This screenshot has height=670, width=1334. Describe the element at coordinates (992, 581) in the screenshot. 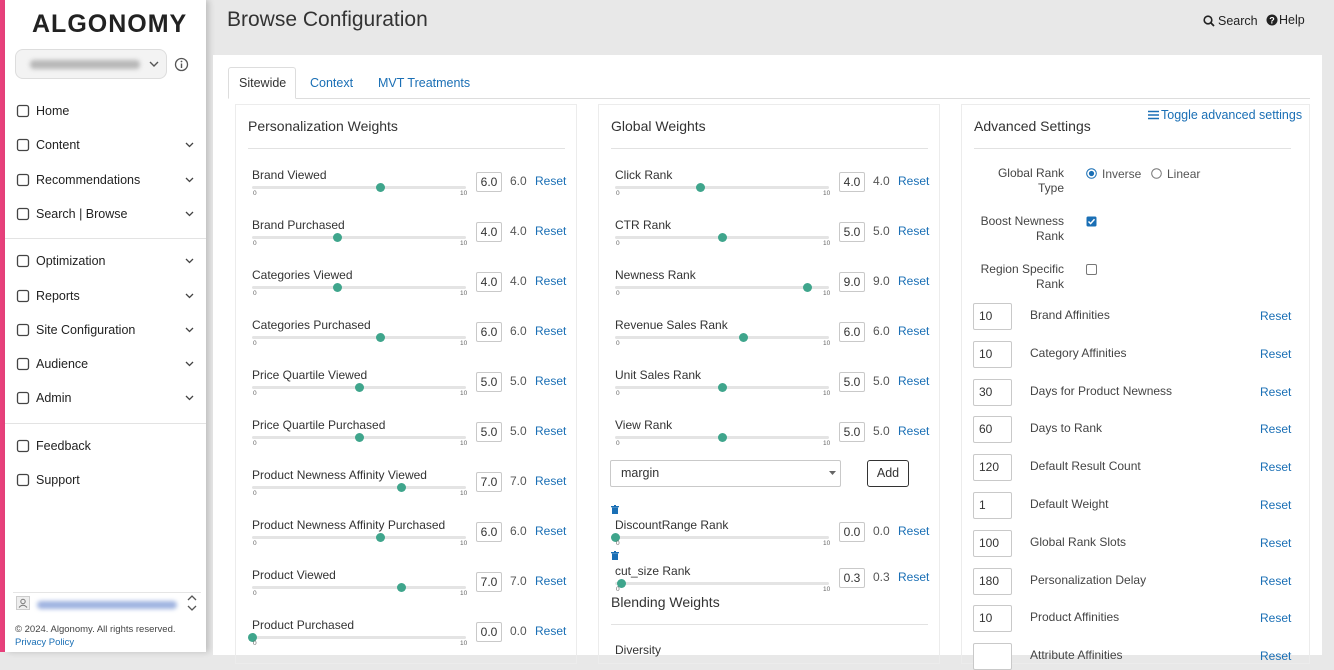

I see `field-input: 180` at that location.